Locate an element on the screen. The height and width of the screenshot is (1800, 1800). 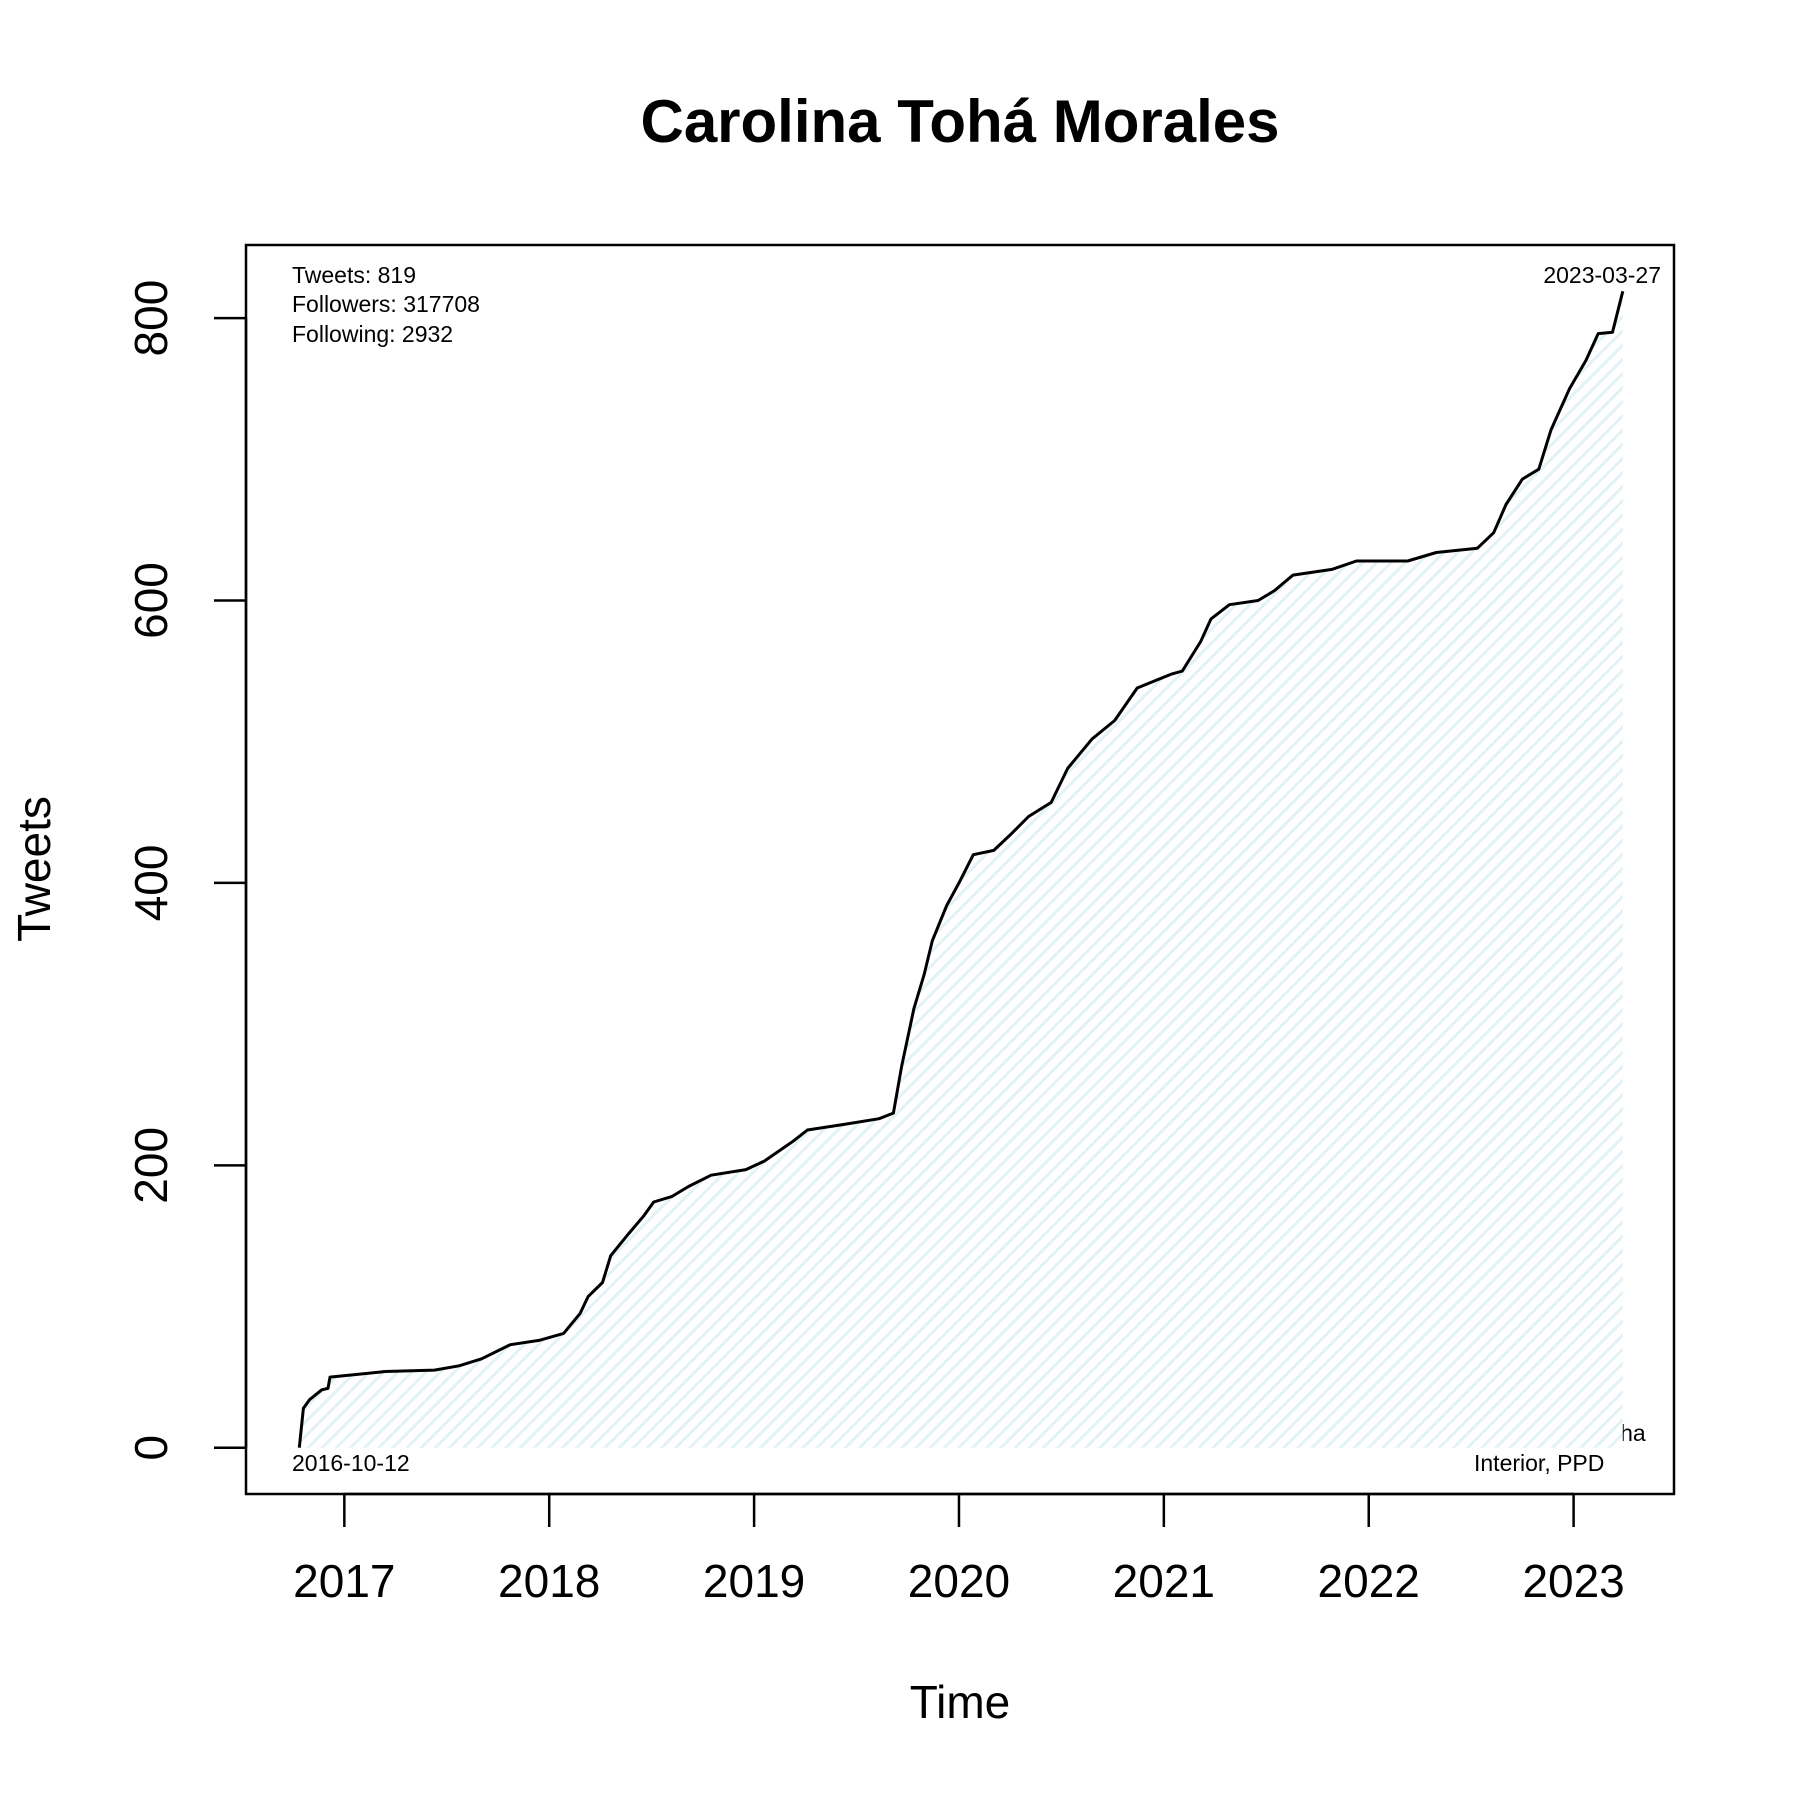
annotation: 2016-10-12 is located at coordinates (351, 1463).